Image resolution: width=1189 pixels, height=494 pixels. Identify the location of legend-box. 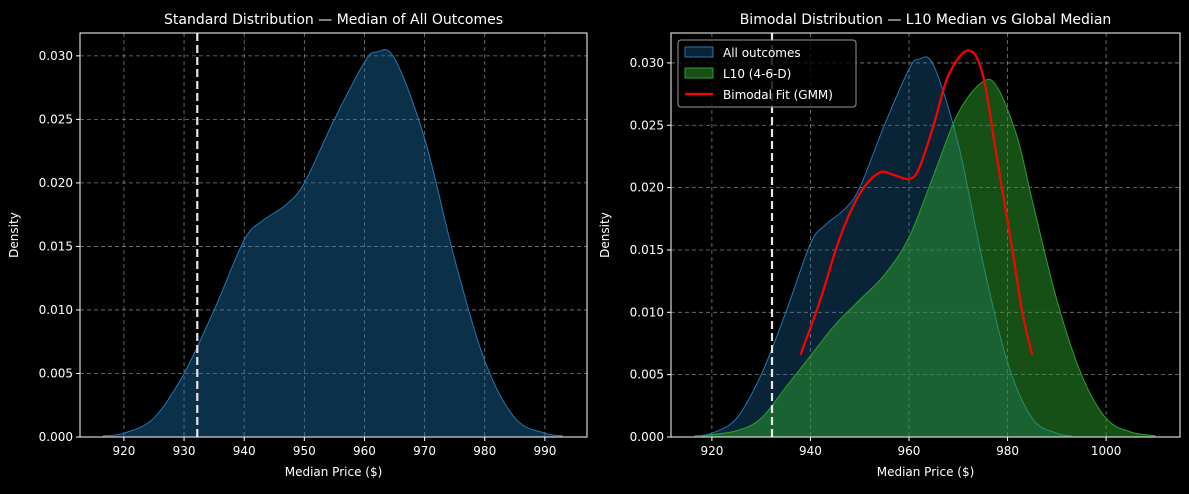
(767, 73).